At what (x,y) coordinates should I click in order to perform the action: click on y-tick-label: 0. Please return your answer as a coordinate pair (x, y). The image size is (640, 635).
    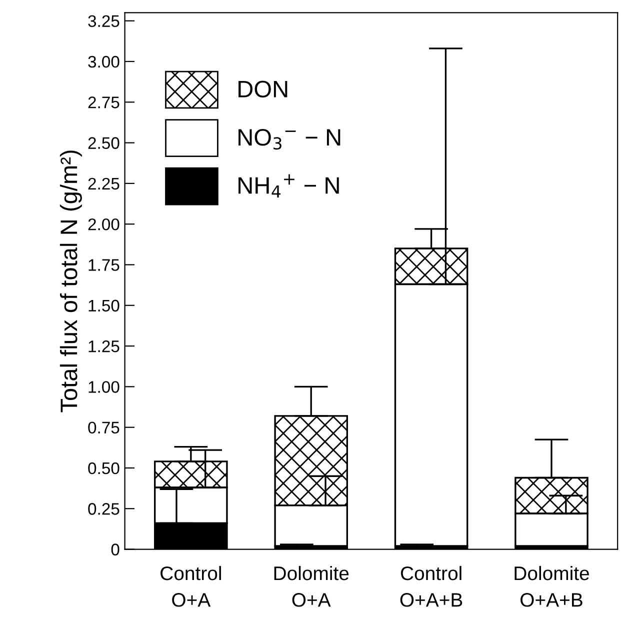
    Looking at the image, I should click on (115, 550).